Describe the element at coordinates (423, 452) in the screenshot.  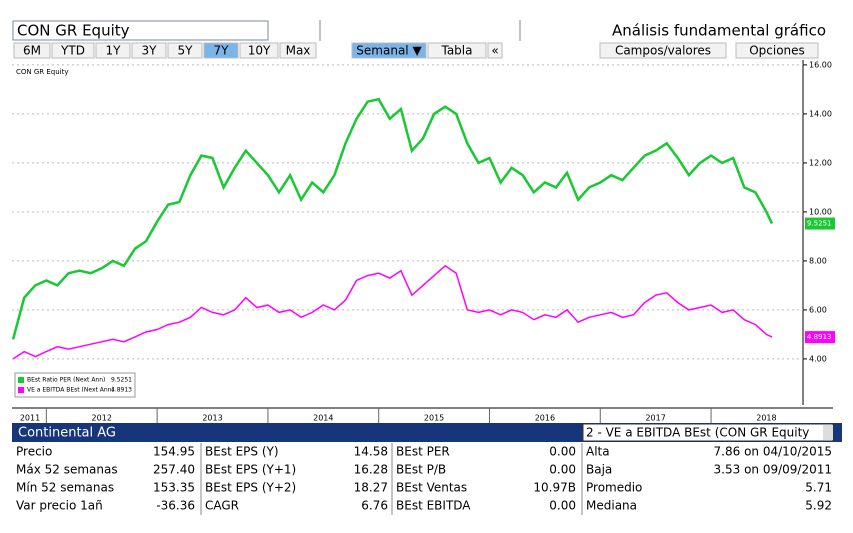
I see `field-label: BEst PER` at that location.